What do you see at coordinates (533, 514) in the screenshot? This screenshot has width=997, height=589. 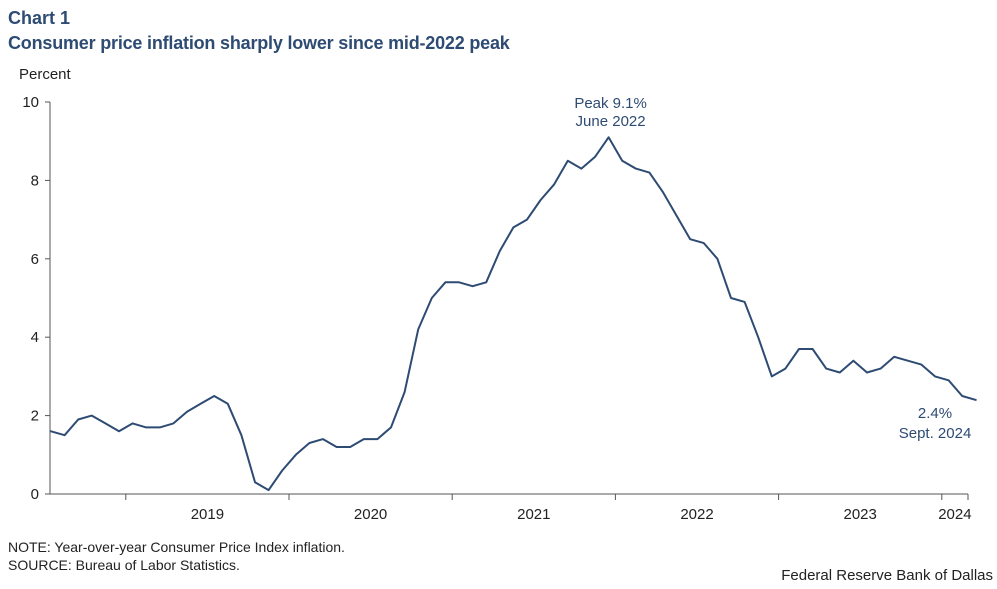 I see `x-tick-label: 2021` at bounding box center [533, 514].